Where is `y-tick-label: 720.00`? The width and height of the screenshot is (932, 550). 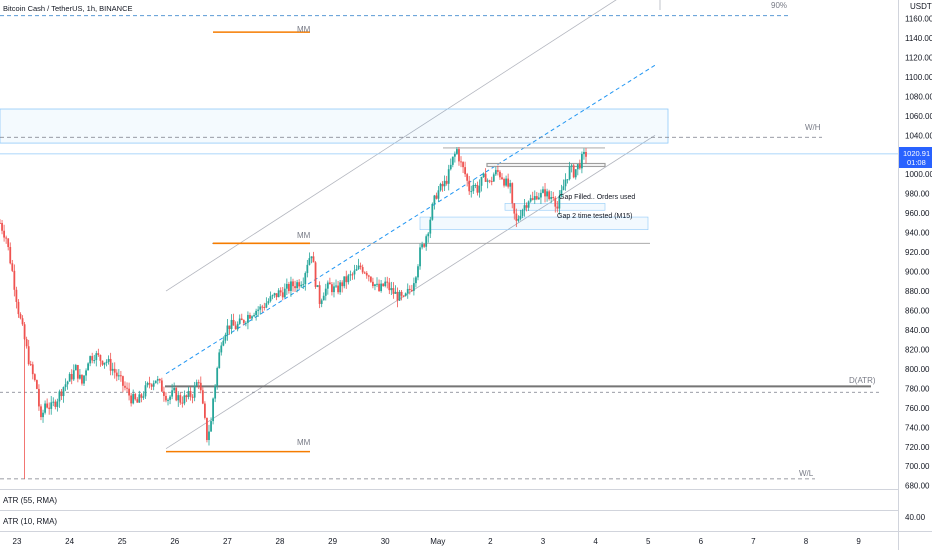
y-tick-label: 720.00 is located at coordinates (917, 447).